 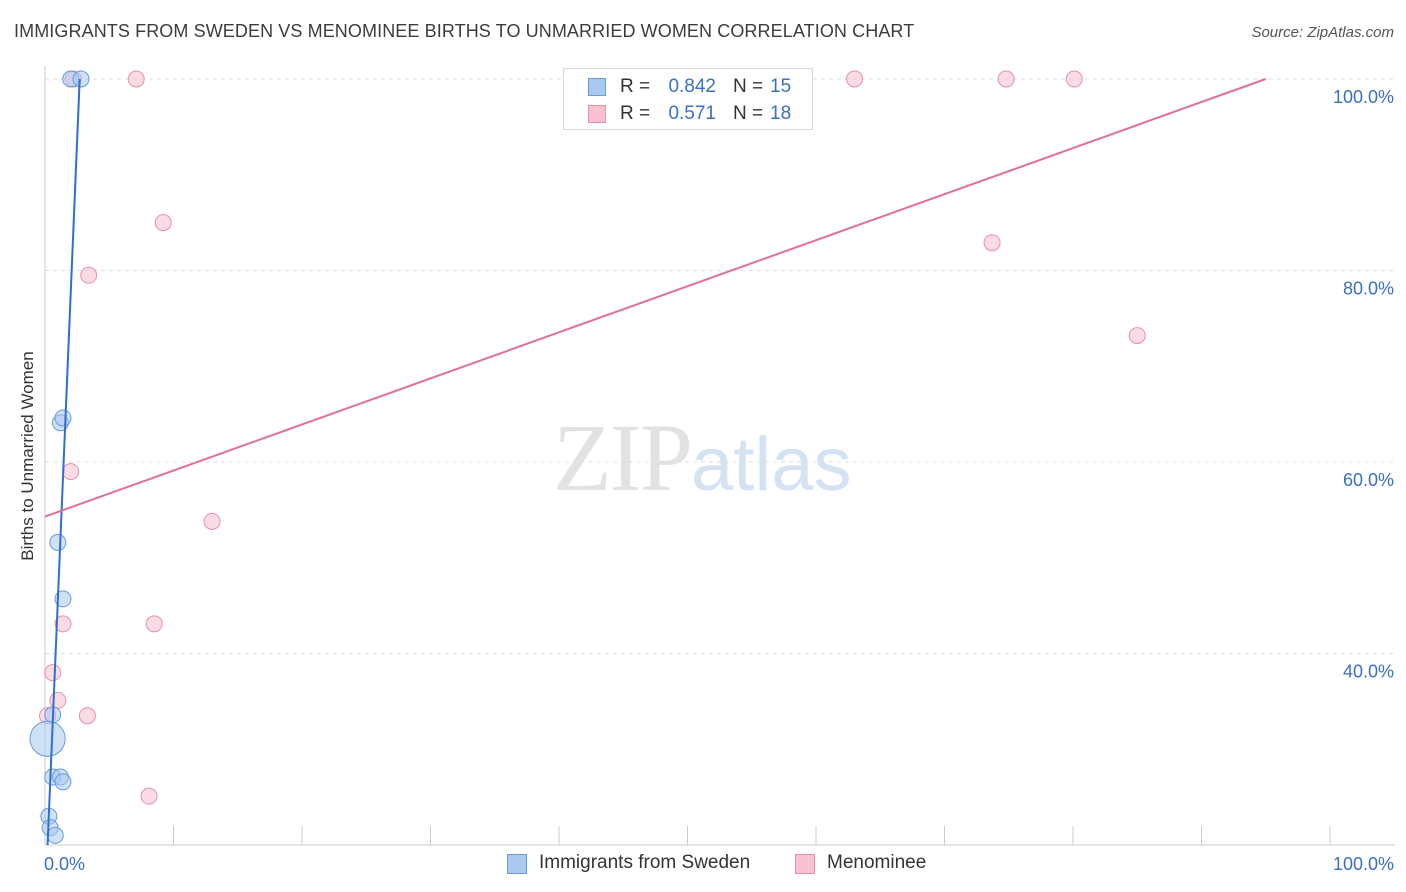 I want to click on x-tick-label: 100.0%, so click(x=1363, y=864).